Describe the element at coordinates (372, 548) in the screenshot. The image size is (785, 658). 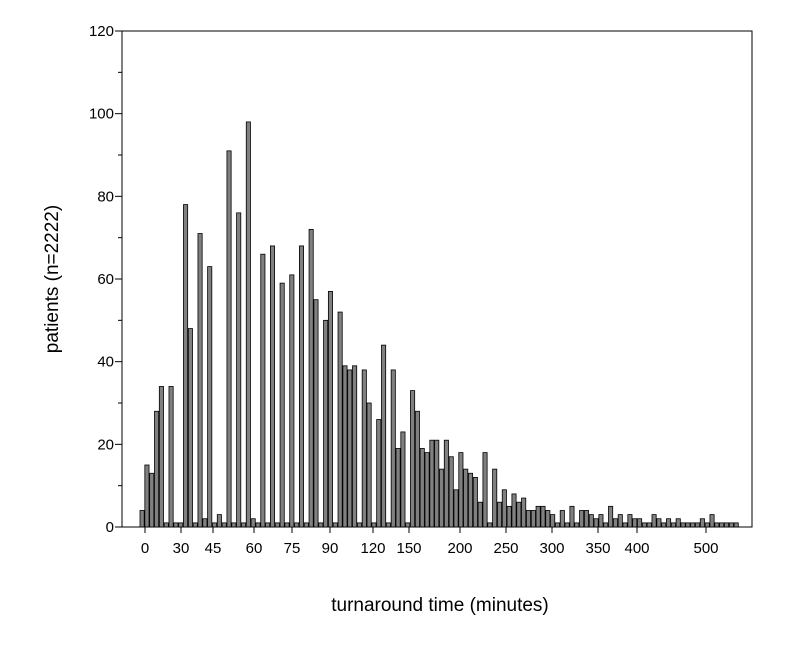
I see `x-tick-label: 120` at that location.